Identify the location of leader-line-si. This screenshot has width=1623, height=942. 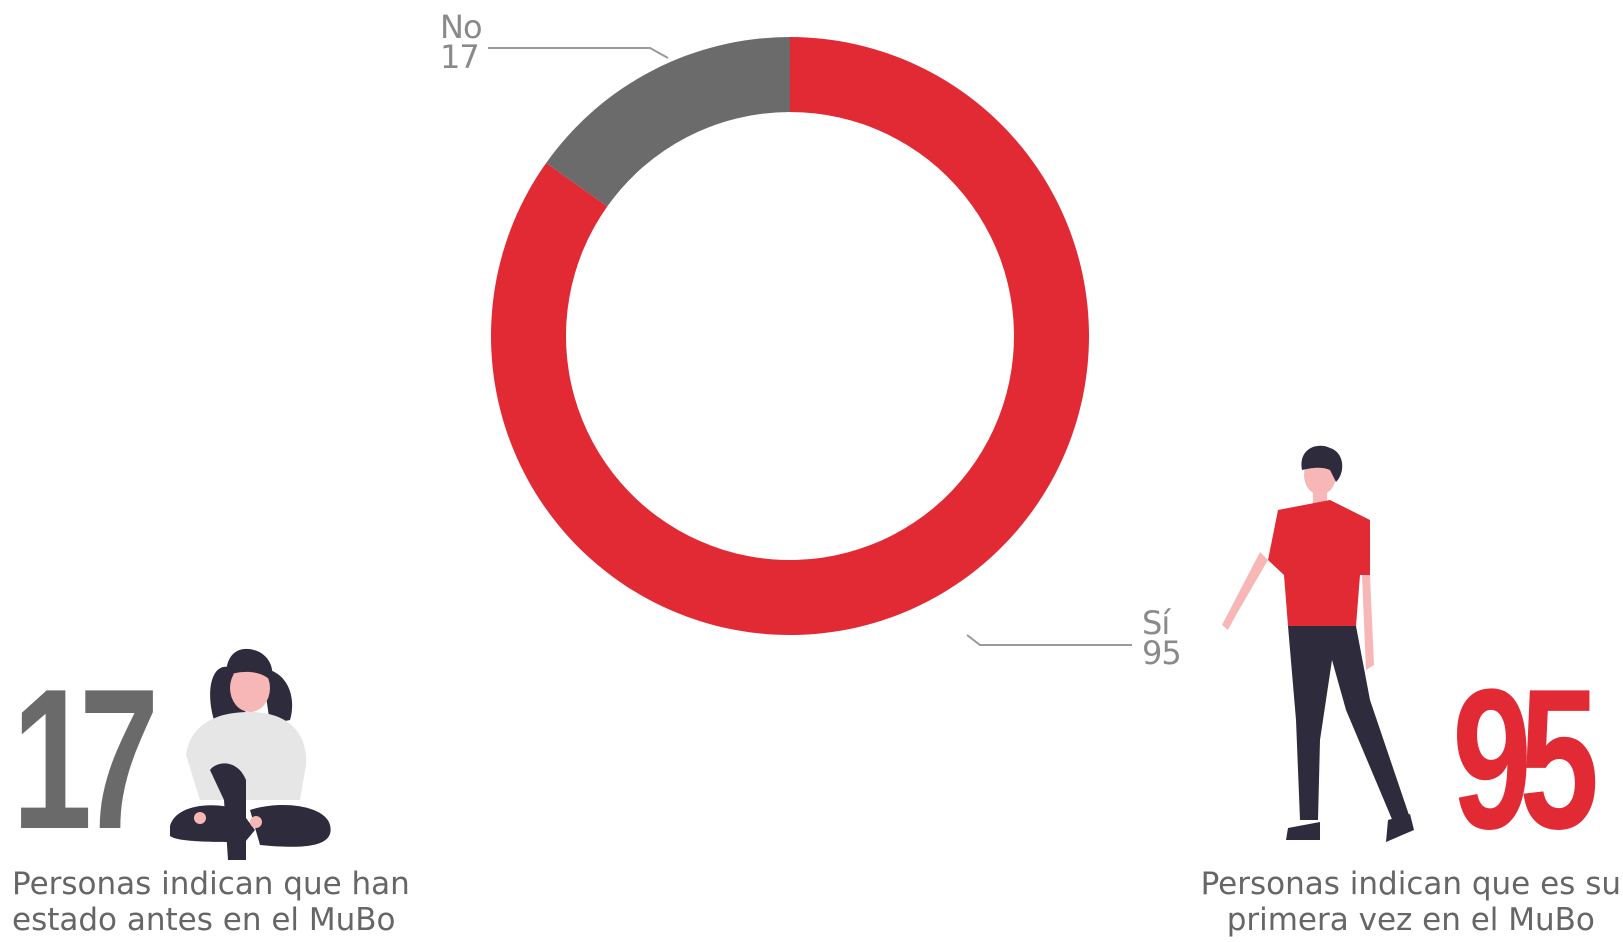
(1049, 640).